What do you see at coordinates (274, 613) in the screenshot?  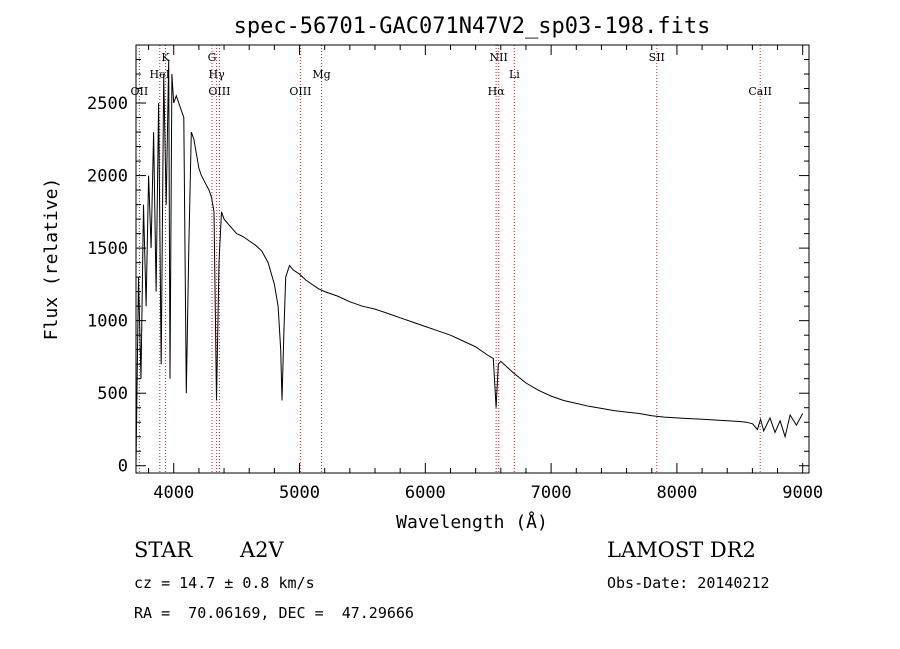 I see `ra-dec-coordinates: RA = 70.06169, DEC = 47.29666` at bounding box center [274, 613].